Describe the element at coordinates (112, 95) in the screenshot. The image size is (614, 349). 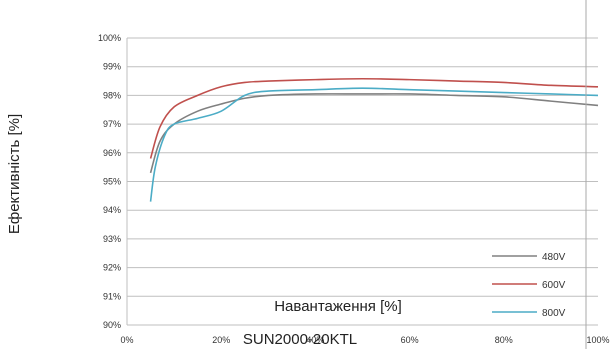
I see `y-tick-label: 98%` at that location.